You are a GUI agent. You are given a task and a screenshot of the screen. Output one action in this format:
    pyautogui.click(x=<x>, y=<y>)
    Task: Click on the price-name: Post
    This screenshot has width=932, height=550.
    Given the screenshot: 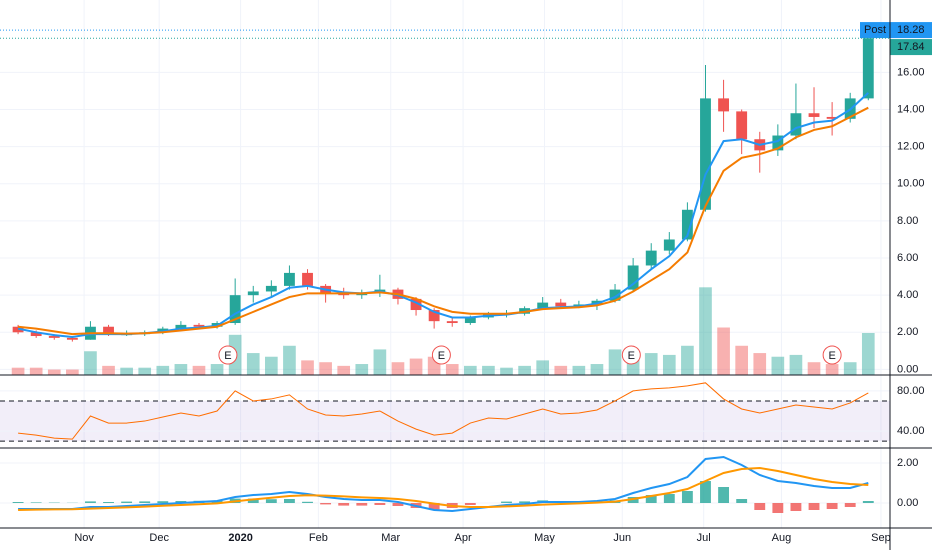 What is the action you would take?
    pyautogui.click(x=875, y=30)
    